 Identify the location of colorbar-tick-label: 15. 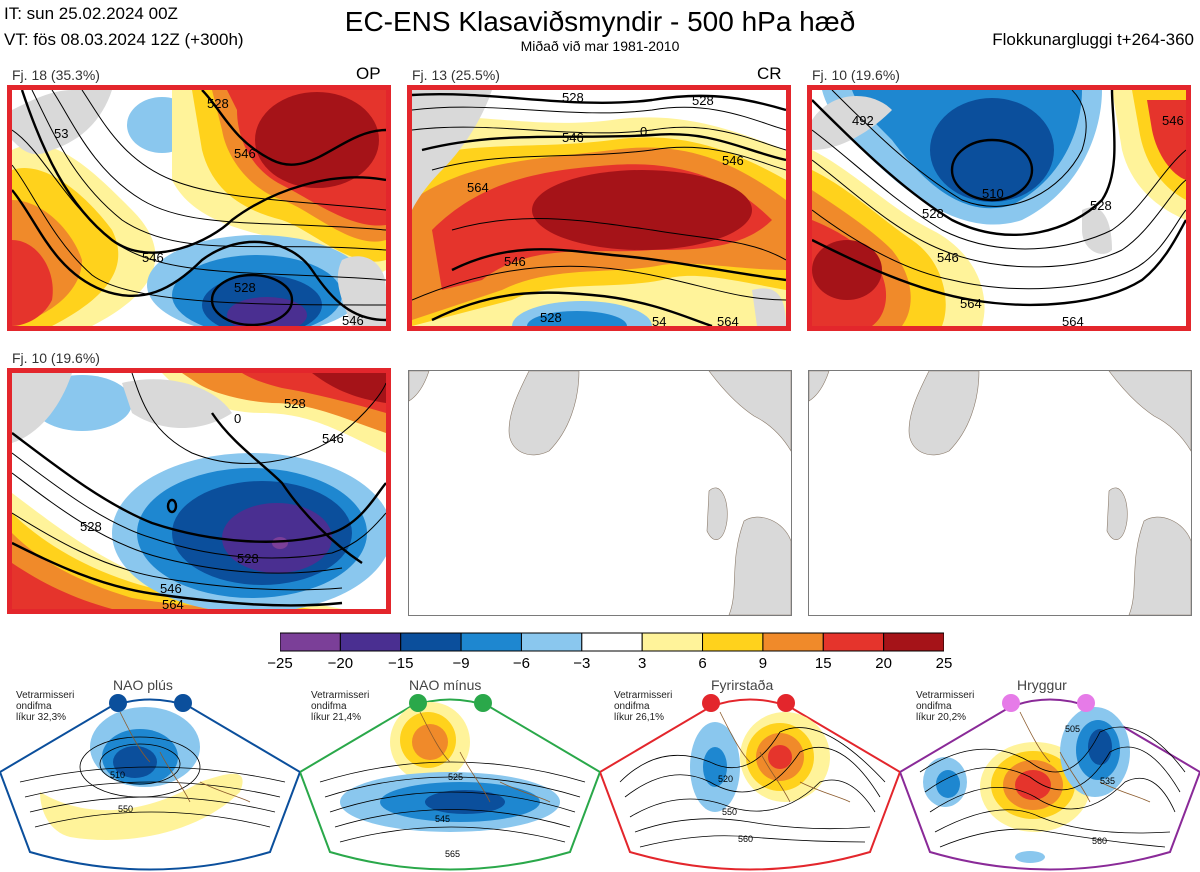
(823, 663).